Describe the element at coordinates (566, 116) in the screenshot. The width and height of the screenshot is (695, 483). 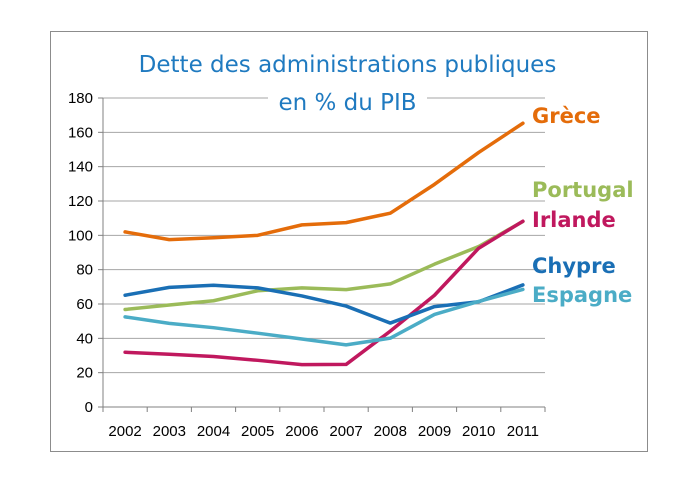
I see `series-label: Grèce` at that location.